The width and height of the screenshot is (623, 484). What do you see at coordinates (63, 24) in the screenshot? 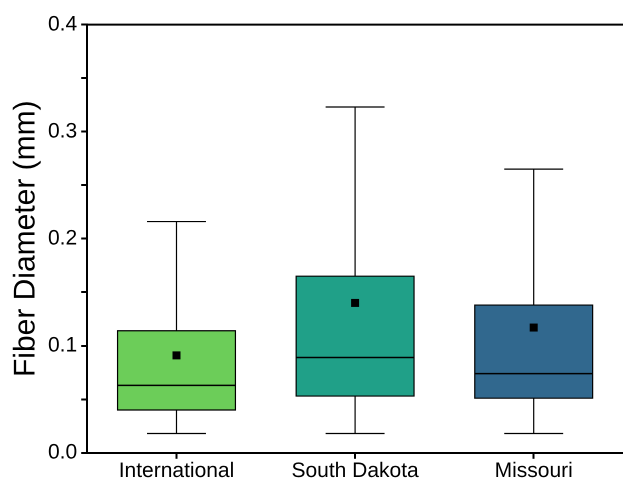
I see `y-tick-label: 0.4` at bounding box center [63, 24].